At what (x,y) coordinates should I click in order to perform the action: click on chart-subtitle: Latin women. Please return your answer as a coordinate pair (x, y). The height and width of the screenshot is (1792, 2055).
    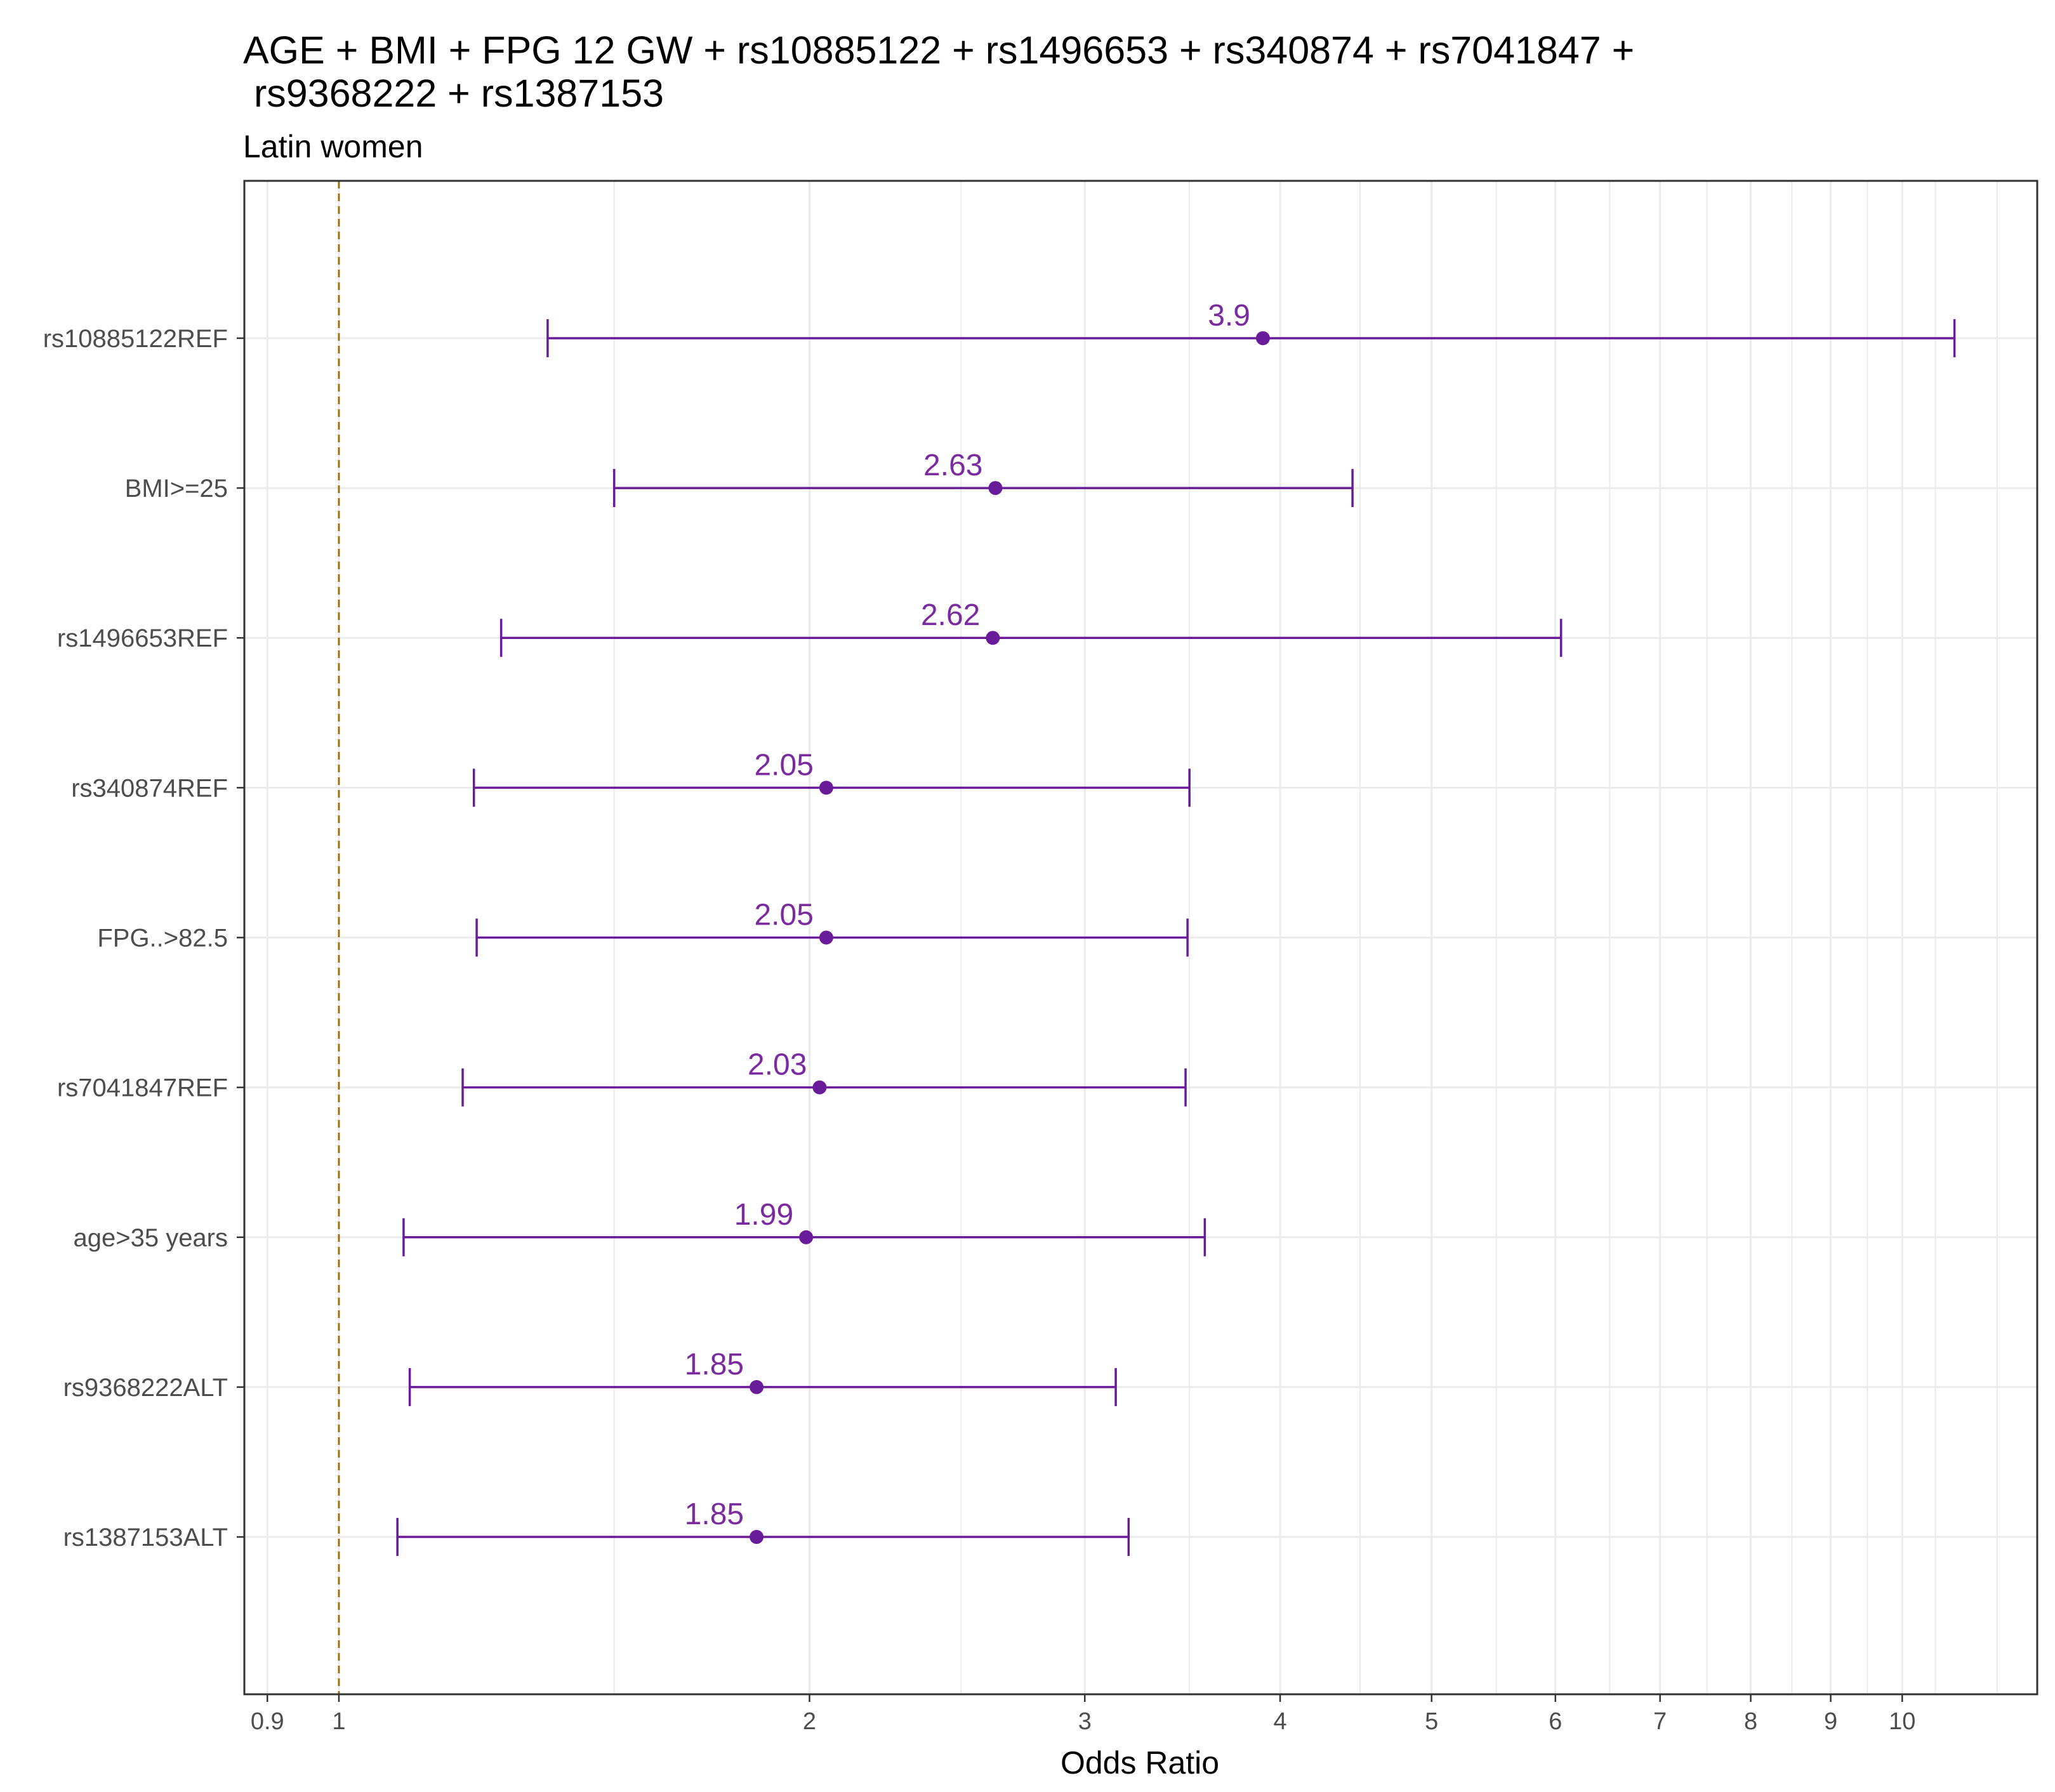
    Looking at the image, I should click on (333, 146).